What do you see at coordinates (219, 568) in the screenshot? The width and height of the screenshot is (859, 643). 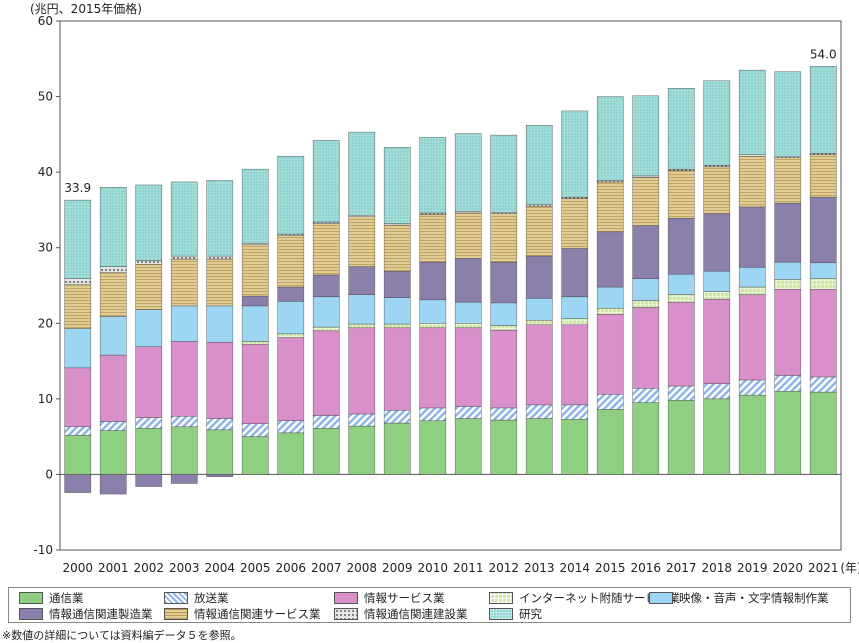 I see `x-tick-label: 2004` at bounding box center [219, 568].